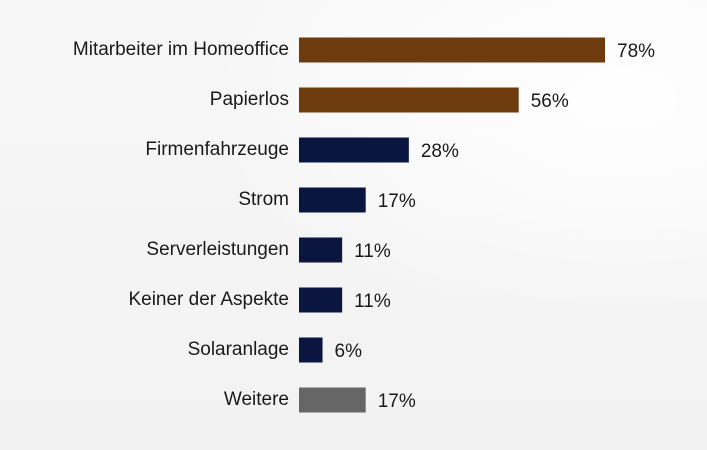  I want to click on value-label: 28%, so click(440, 151).